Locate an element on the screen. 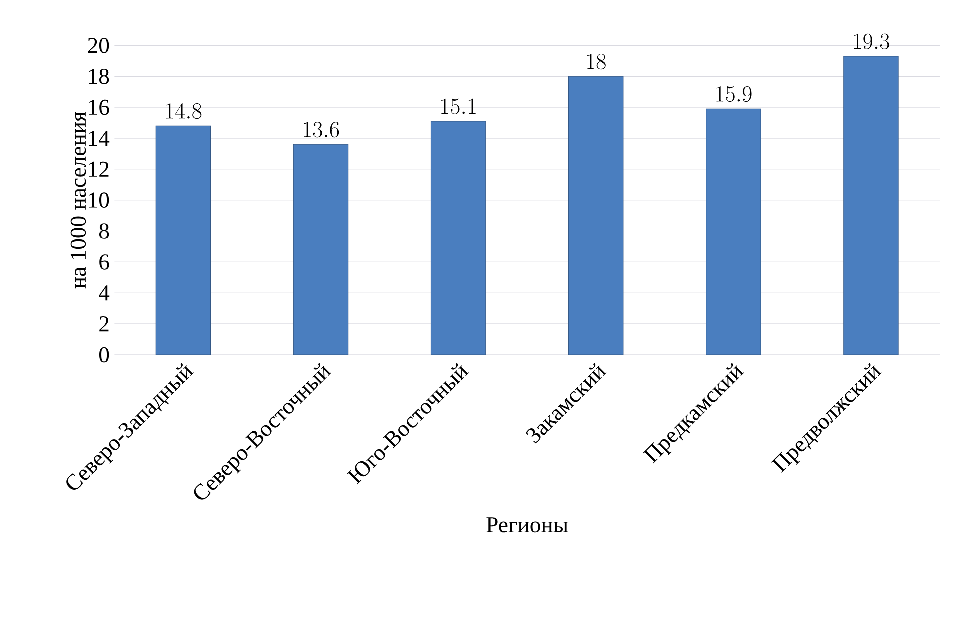 The width and height of the screenshot is (974, 619). y-tick-label: 16 is located at coordinates (99, 108).